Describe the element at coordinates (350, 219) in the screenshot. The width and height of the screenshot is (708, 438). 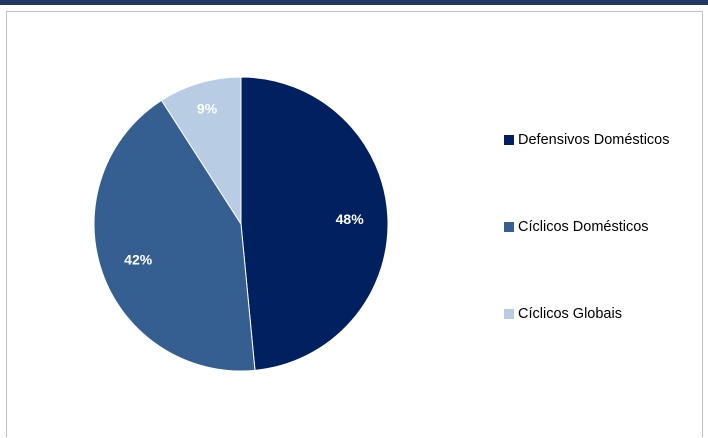
I see `data-label: 48%` at that location.